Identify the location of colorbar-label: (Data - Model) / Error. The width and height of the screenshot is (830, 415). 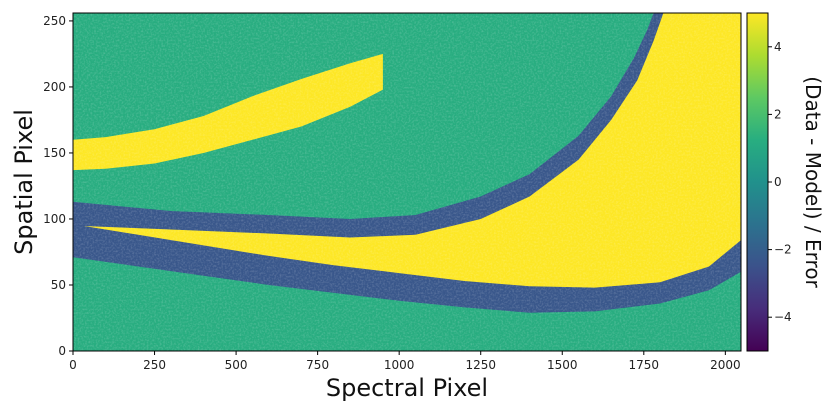
(813, 182).